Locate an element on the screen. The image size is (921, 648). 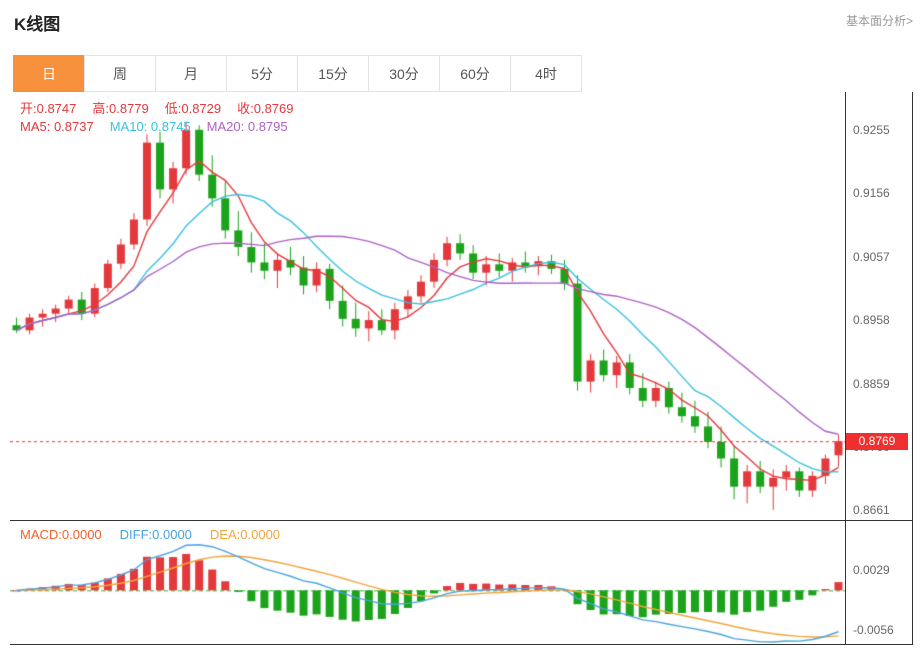
tab-week: 周 is located at coordinates (120, 73).